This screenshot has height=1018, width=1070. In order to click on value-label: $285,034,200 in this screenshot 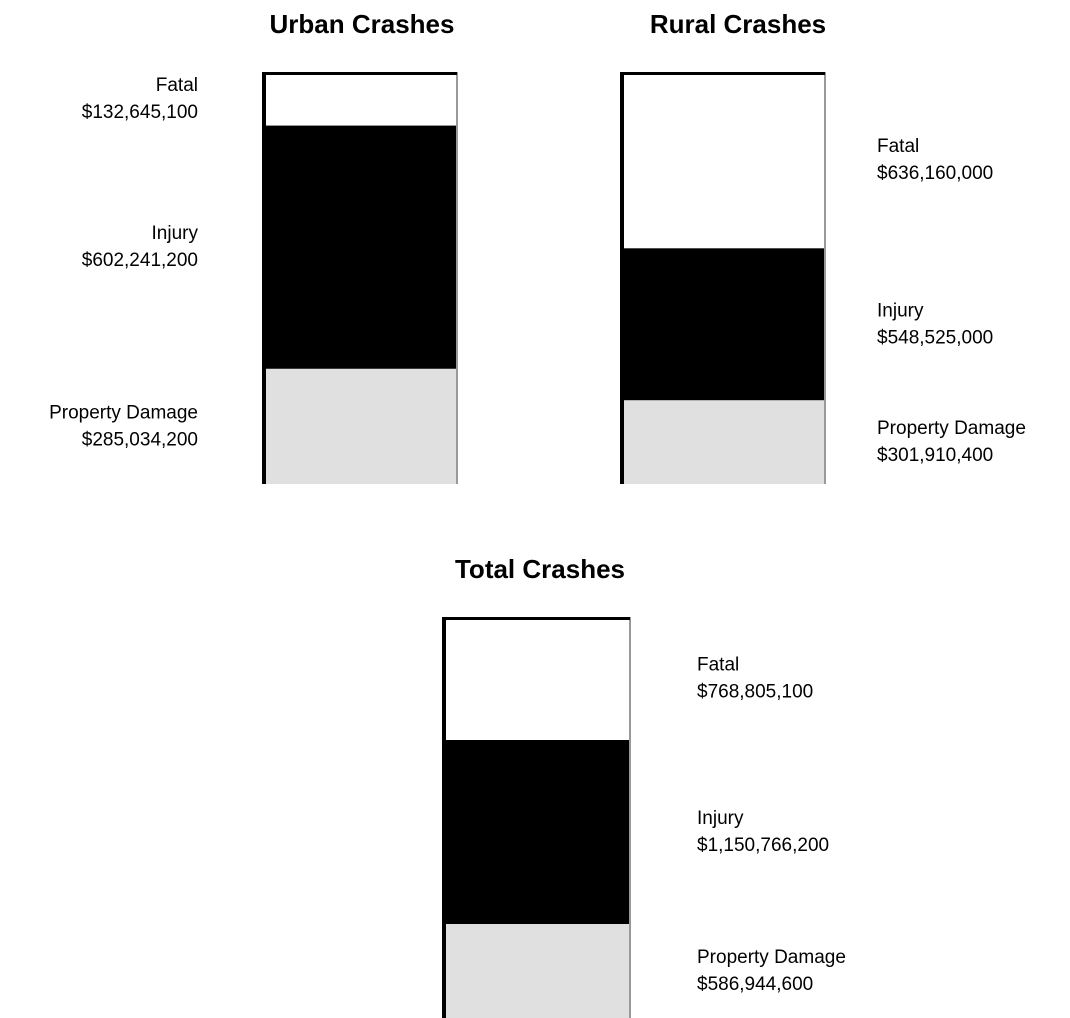, I will do `click(140, 439)`.